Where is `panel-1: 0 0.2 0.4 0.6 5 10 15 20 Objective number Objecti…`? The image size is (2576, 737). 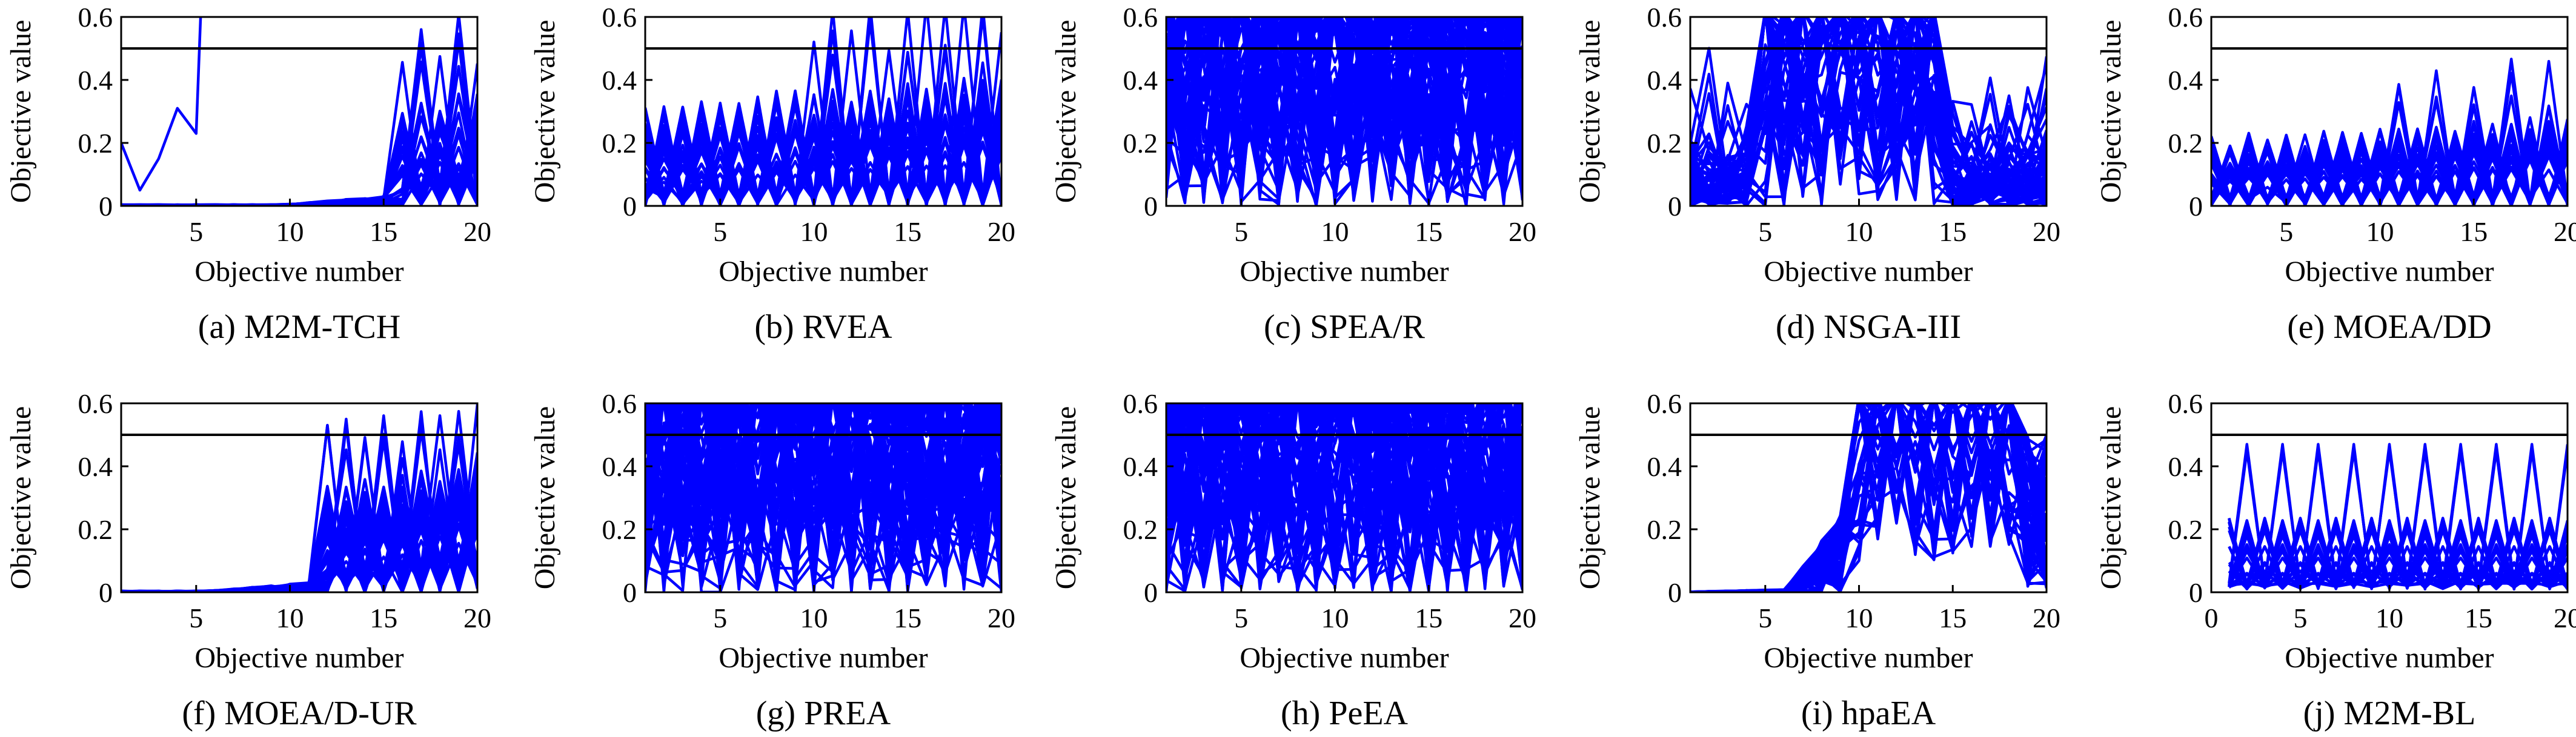 panel-1: 0 0.2 0.4 0.6 5 10 15 20 Objective number Objecti… is located at coordinates (248, 174).